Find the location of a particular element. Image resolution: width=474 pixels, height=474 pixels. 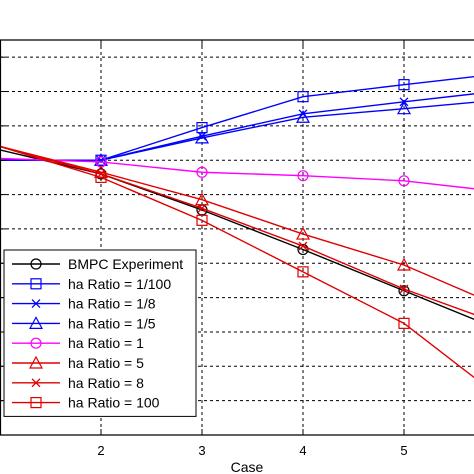

x-tick-label: 2 is located at coordinates (100, 450).